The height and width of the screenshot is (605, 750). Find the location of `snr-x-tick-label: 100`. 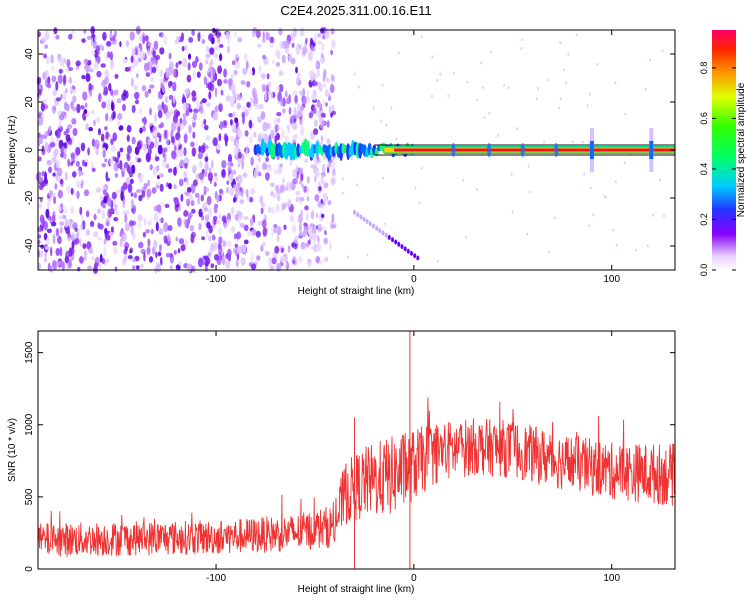

snr-x-tick-label: 100 is located at coordinates (611, 578).